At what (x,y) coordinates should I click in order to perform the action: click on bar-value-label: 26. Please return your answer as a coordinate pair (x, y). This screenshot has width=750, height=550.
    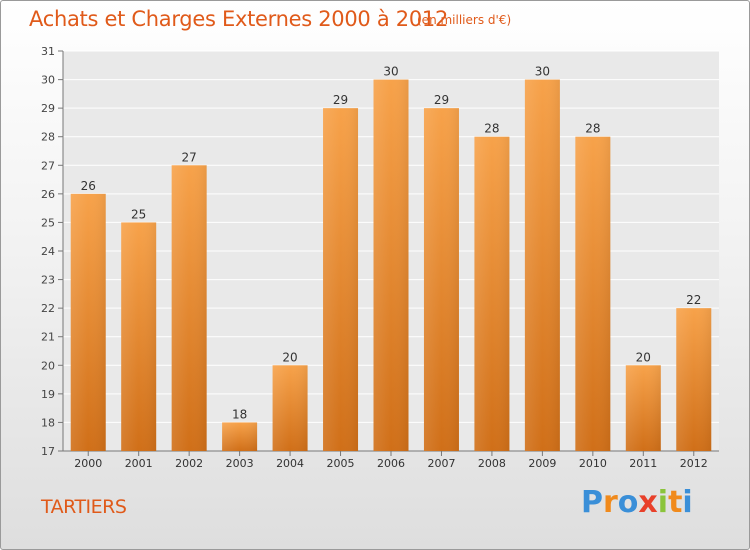
    Looking at the image, I should click on (88, 186).